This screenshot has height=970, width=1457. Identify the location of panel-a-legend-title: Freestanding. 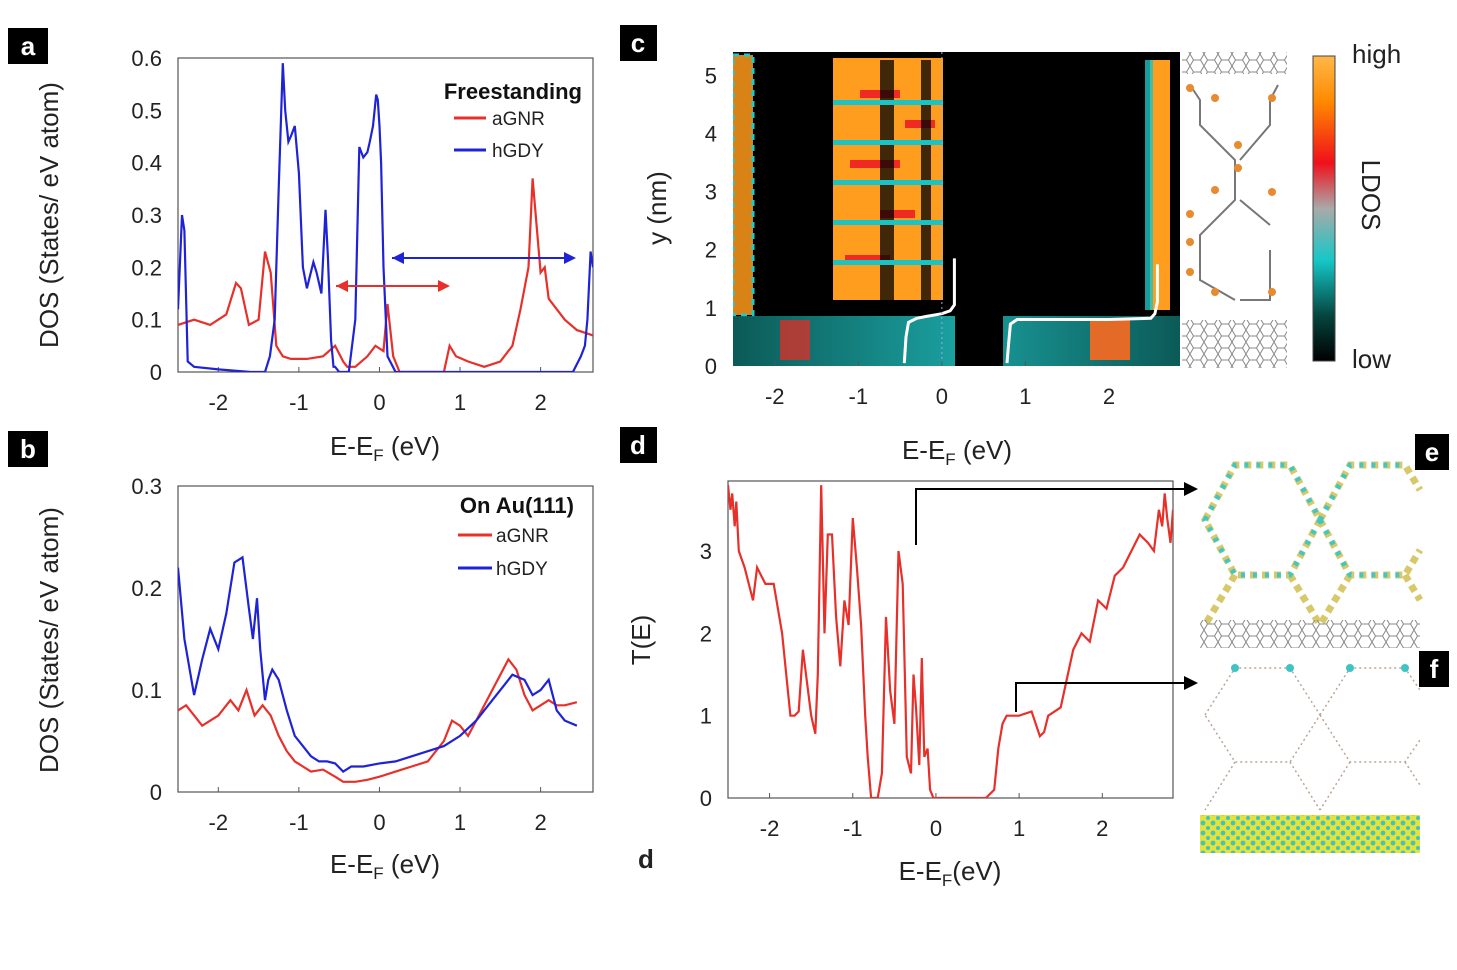
(513, 91).